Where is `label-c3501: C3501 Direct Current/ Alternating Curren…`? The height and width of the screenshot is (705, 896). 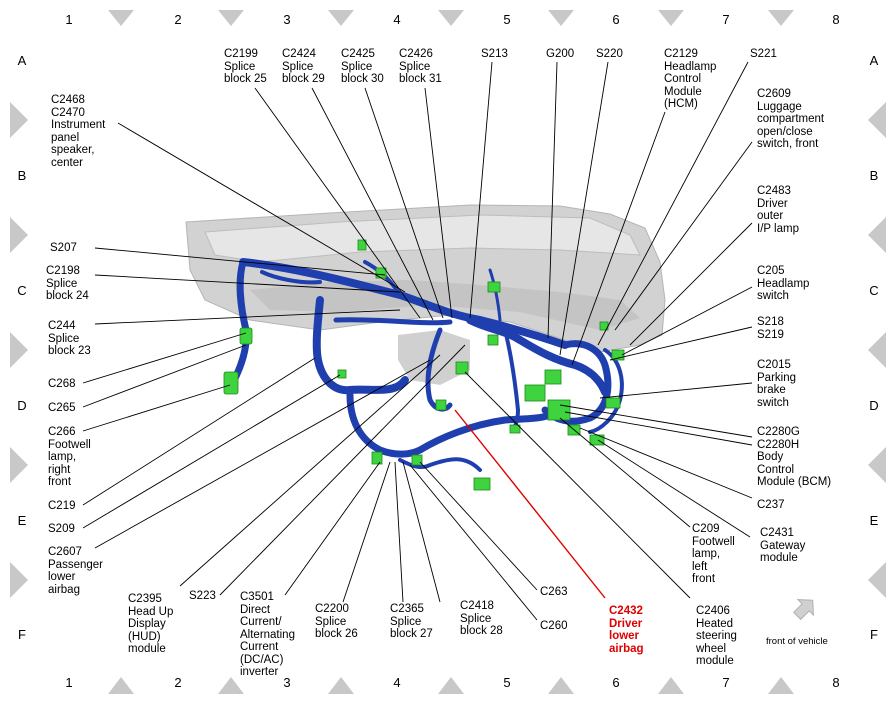 label-c3501: C3501 Direct Current/ Alternating Curren… is located at coordinates (267, 634).